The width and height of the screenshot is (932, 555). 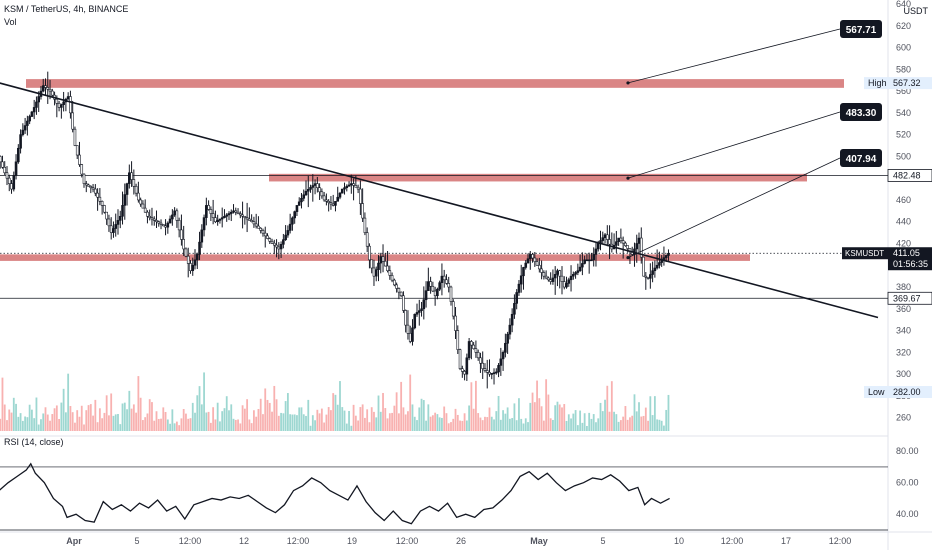 I want to click on high-label-text: High, so click(x=877, y=83).